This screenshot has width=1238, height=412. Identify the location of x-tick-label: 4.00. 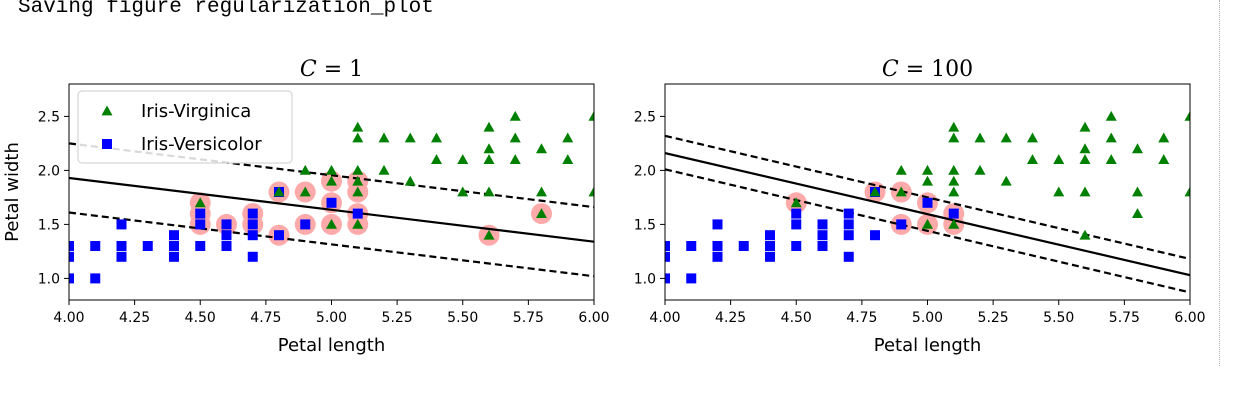
(68, 318).